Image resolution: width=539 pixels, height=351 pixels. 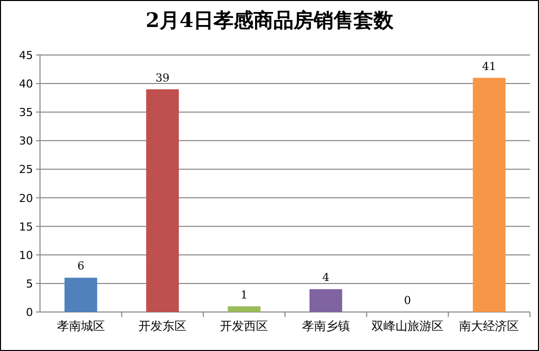 What do you see at coordinates (26, 55) in the screenshot?
I see `y-tick-label: 45` at bounding box center [26, 55].